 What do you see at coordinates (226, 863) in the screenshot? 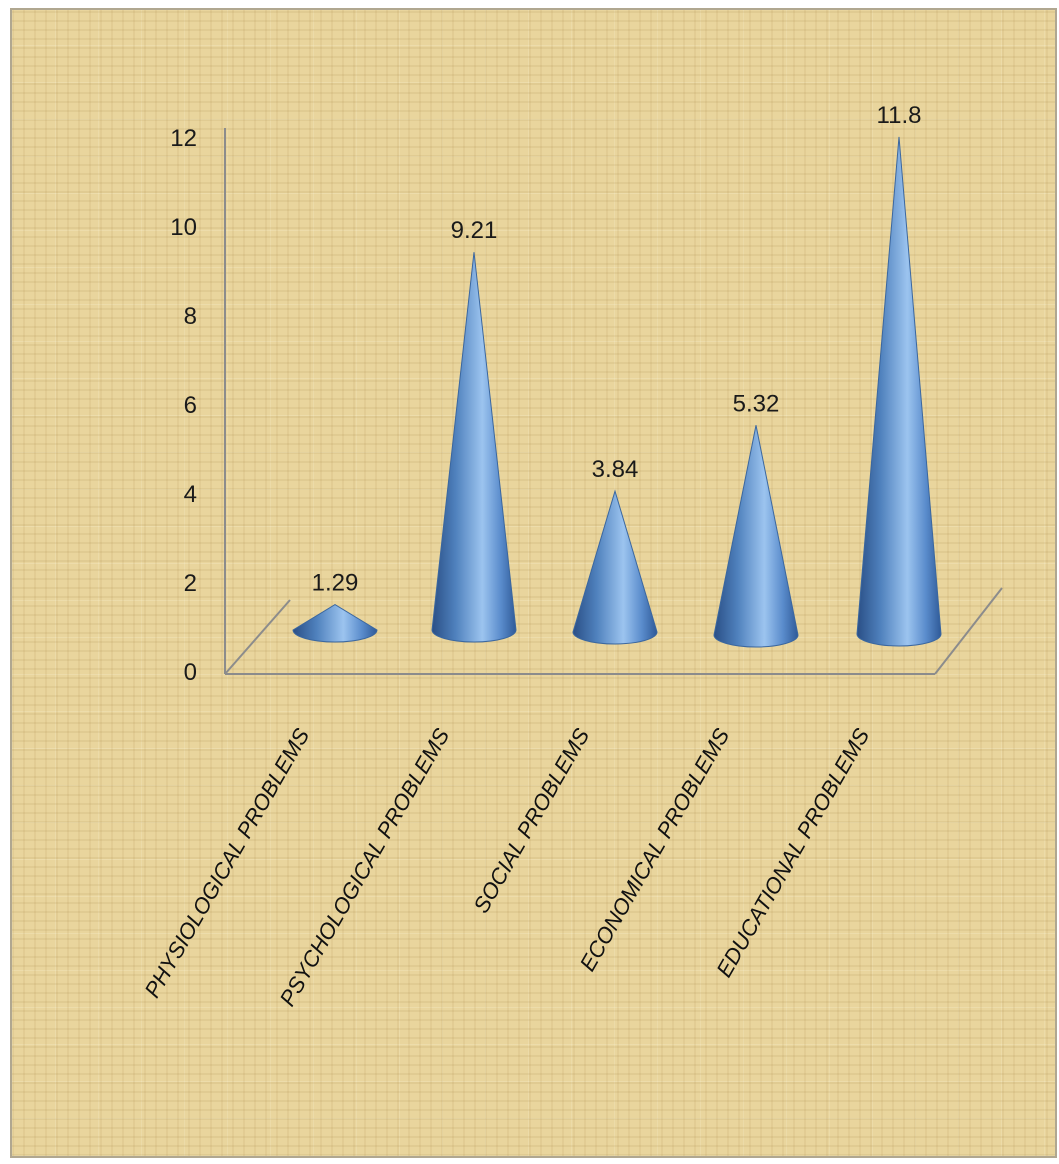
I see `category-label: PHYSIOLOGICAL PROBLEMS` at bounding box center [226, 863].